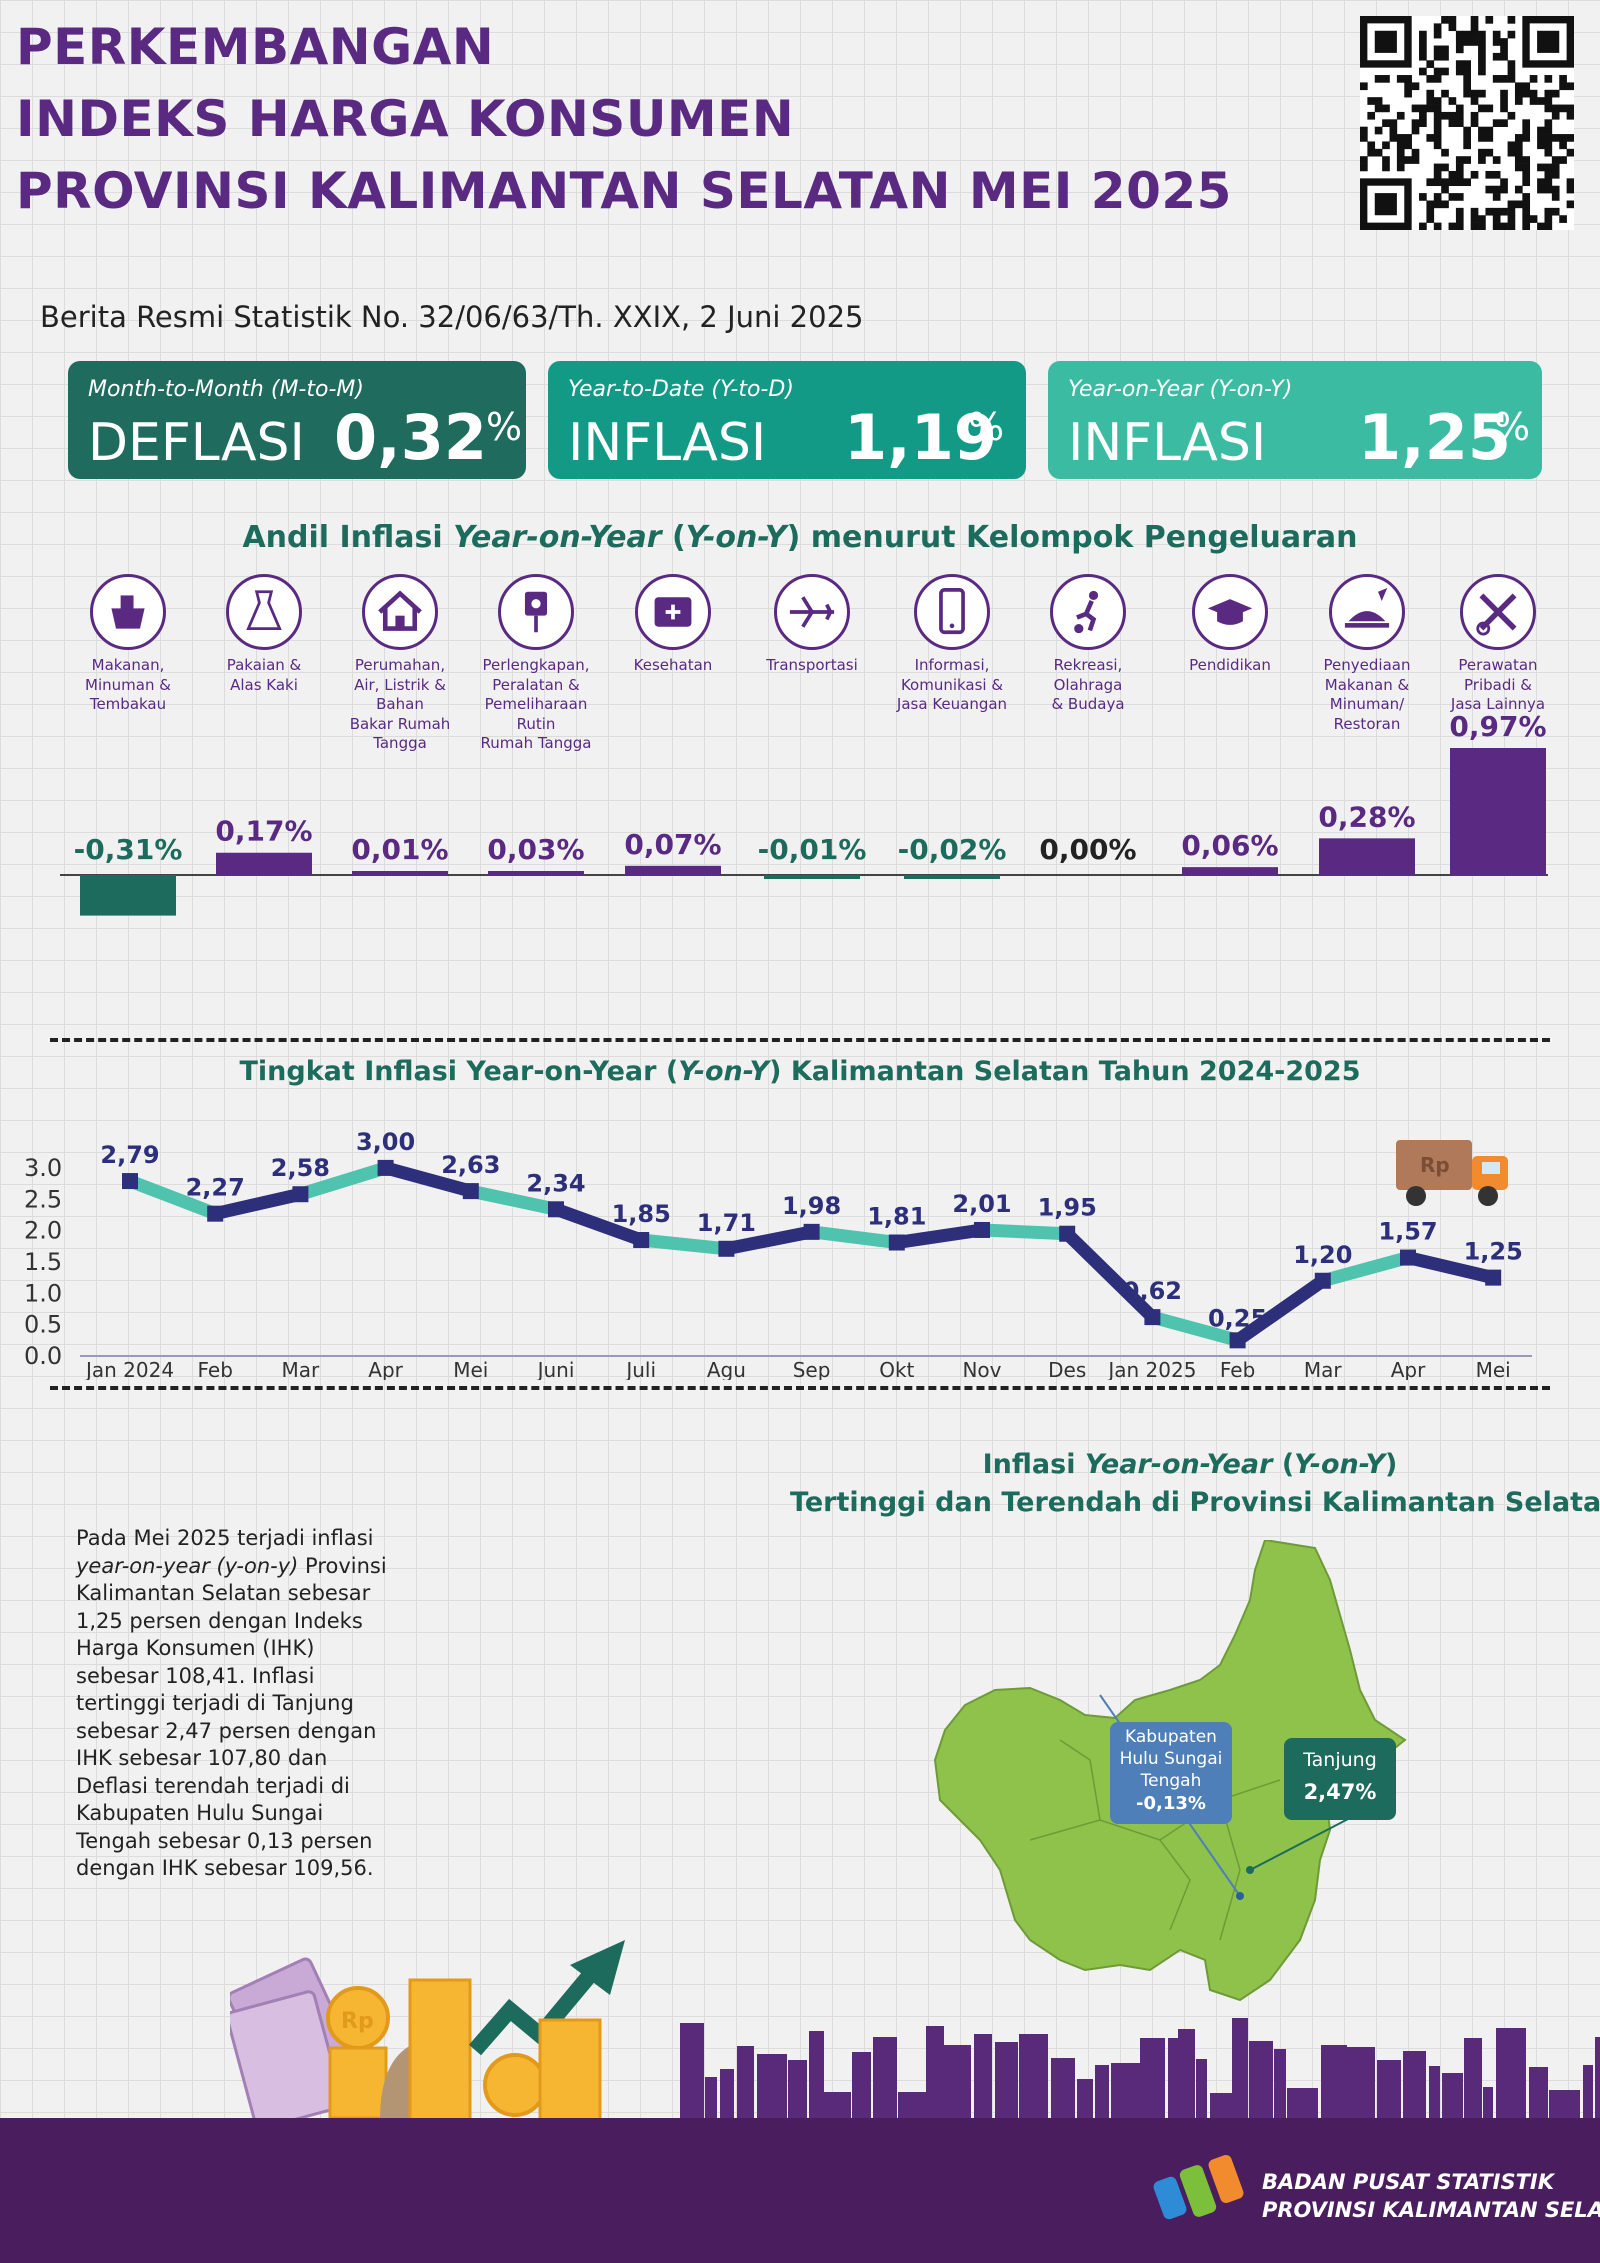 This screenshot has width=1600, height=2263. What do you see at coordinates (43, 1293) in the screenshot?
I see `y-tick-label: 1.0` at bounding box center [43, 1293].